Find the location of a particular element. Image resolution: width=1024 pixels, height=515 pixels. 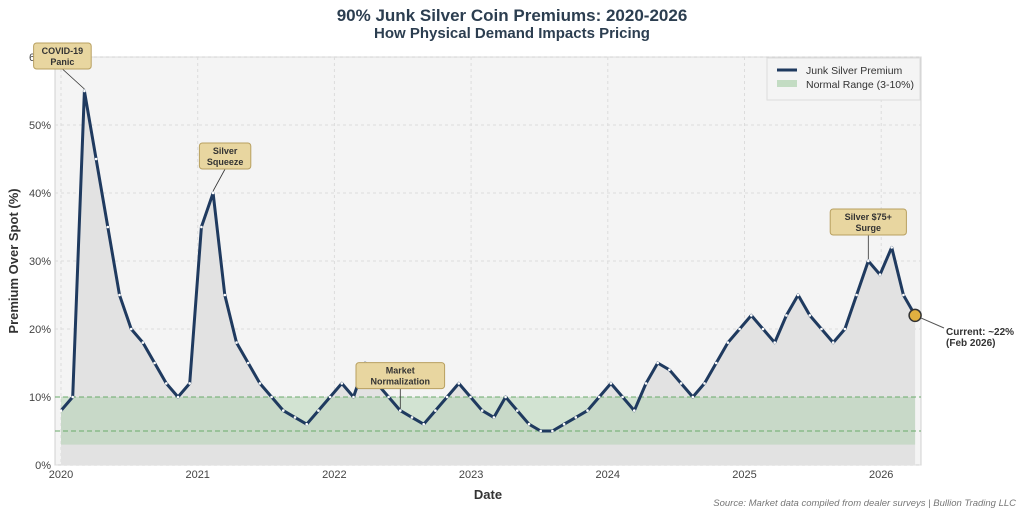

y-tick-label: 10% is located at coordinates (40, 398).